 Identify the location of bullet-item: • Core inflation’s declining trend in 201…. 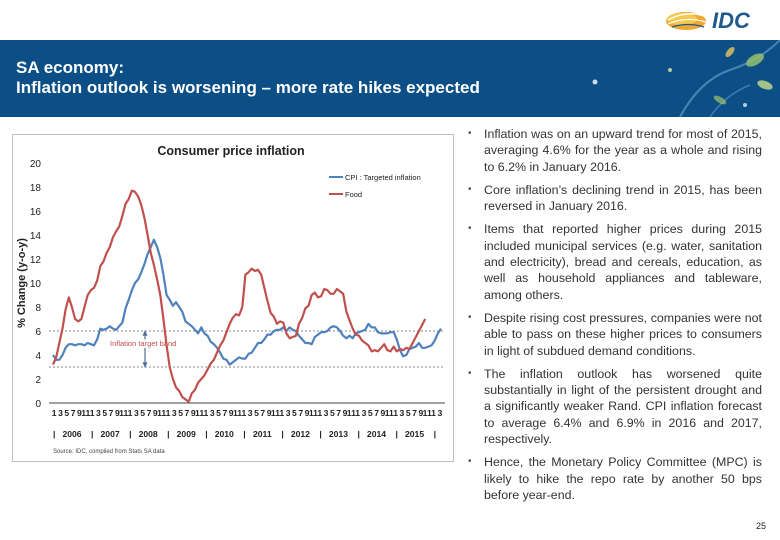
(612, 198).